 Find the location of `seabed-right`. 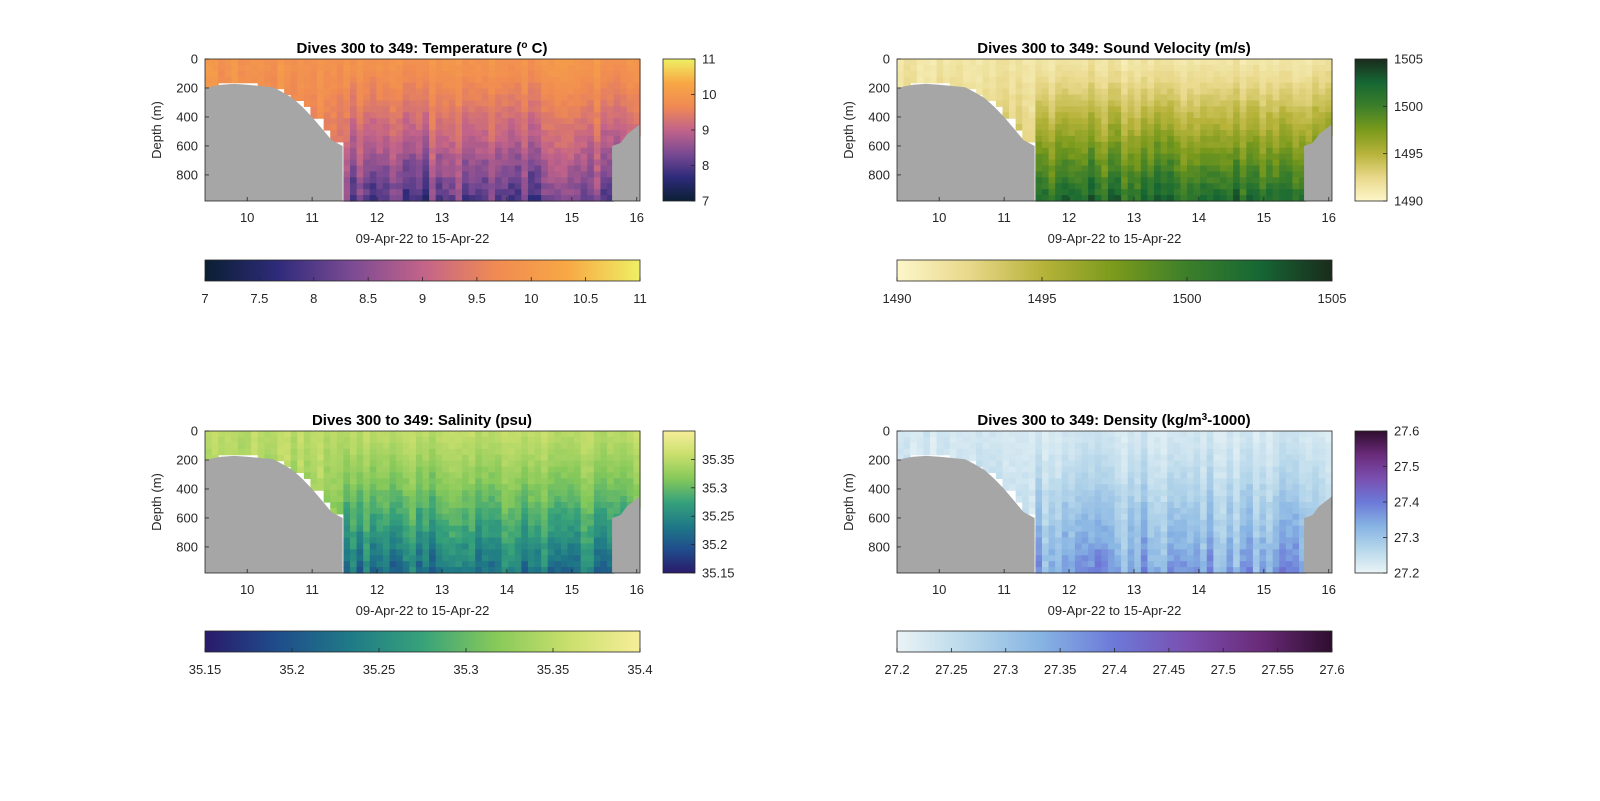

seabed-right is located at coordinates (1318, 534).